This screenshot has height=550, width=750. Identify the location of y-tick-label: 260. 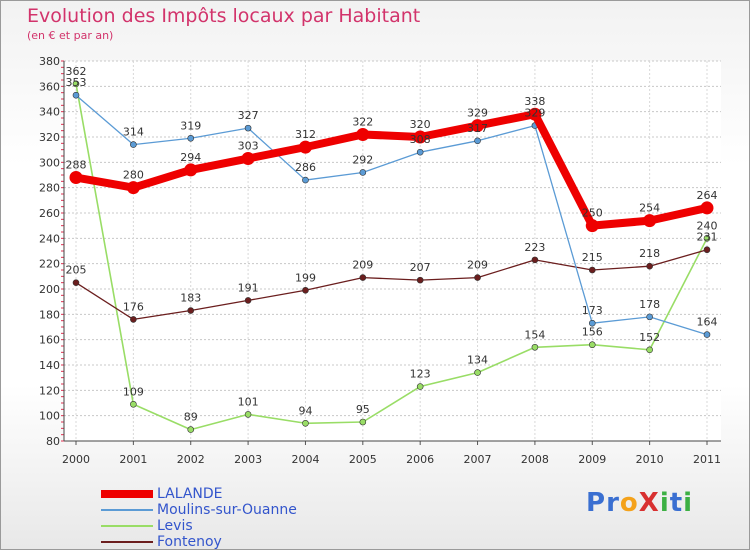
(49, 213).